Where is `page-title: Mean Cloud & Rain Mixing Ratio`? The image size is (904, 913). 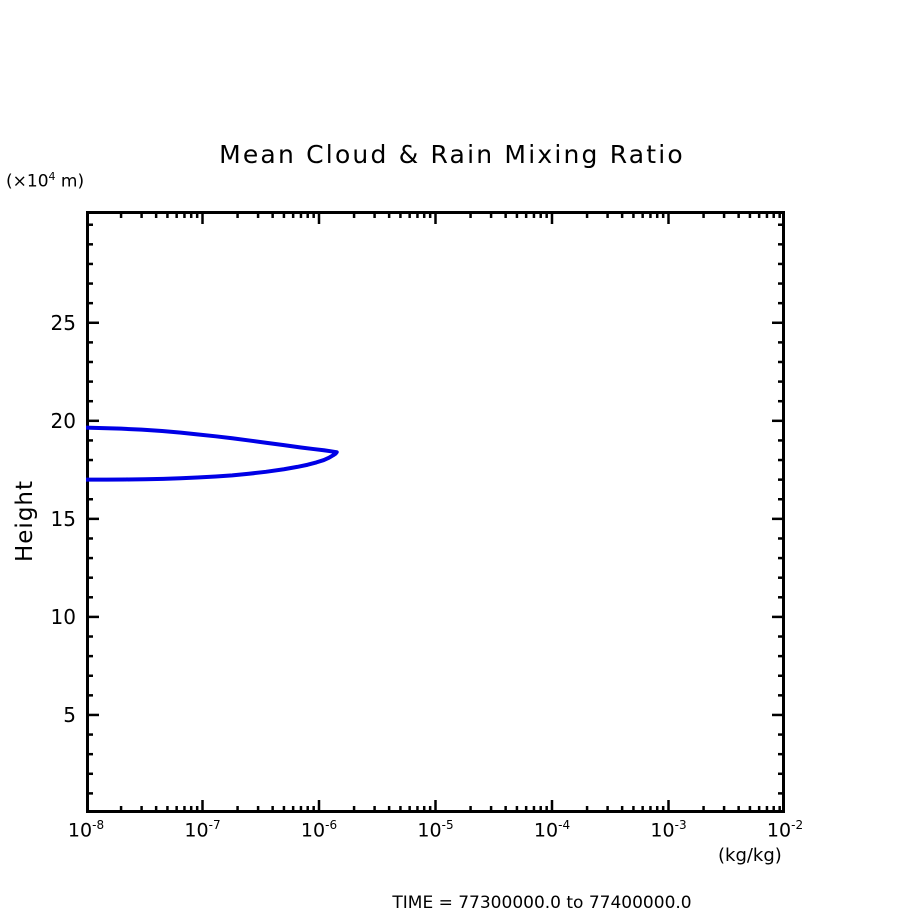 page-title: Mean Cloud & Rain Mixing Ratio is located at coordinates (452, 154).